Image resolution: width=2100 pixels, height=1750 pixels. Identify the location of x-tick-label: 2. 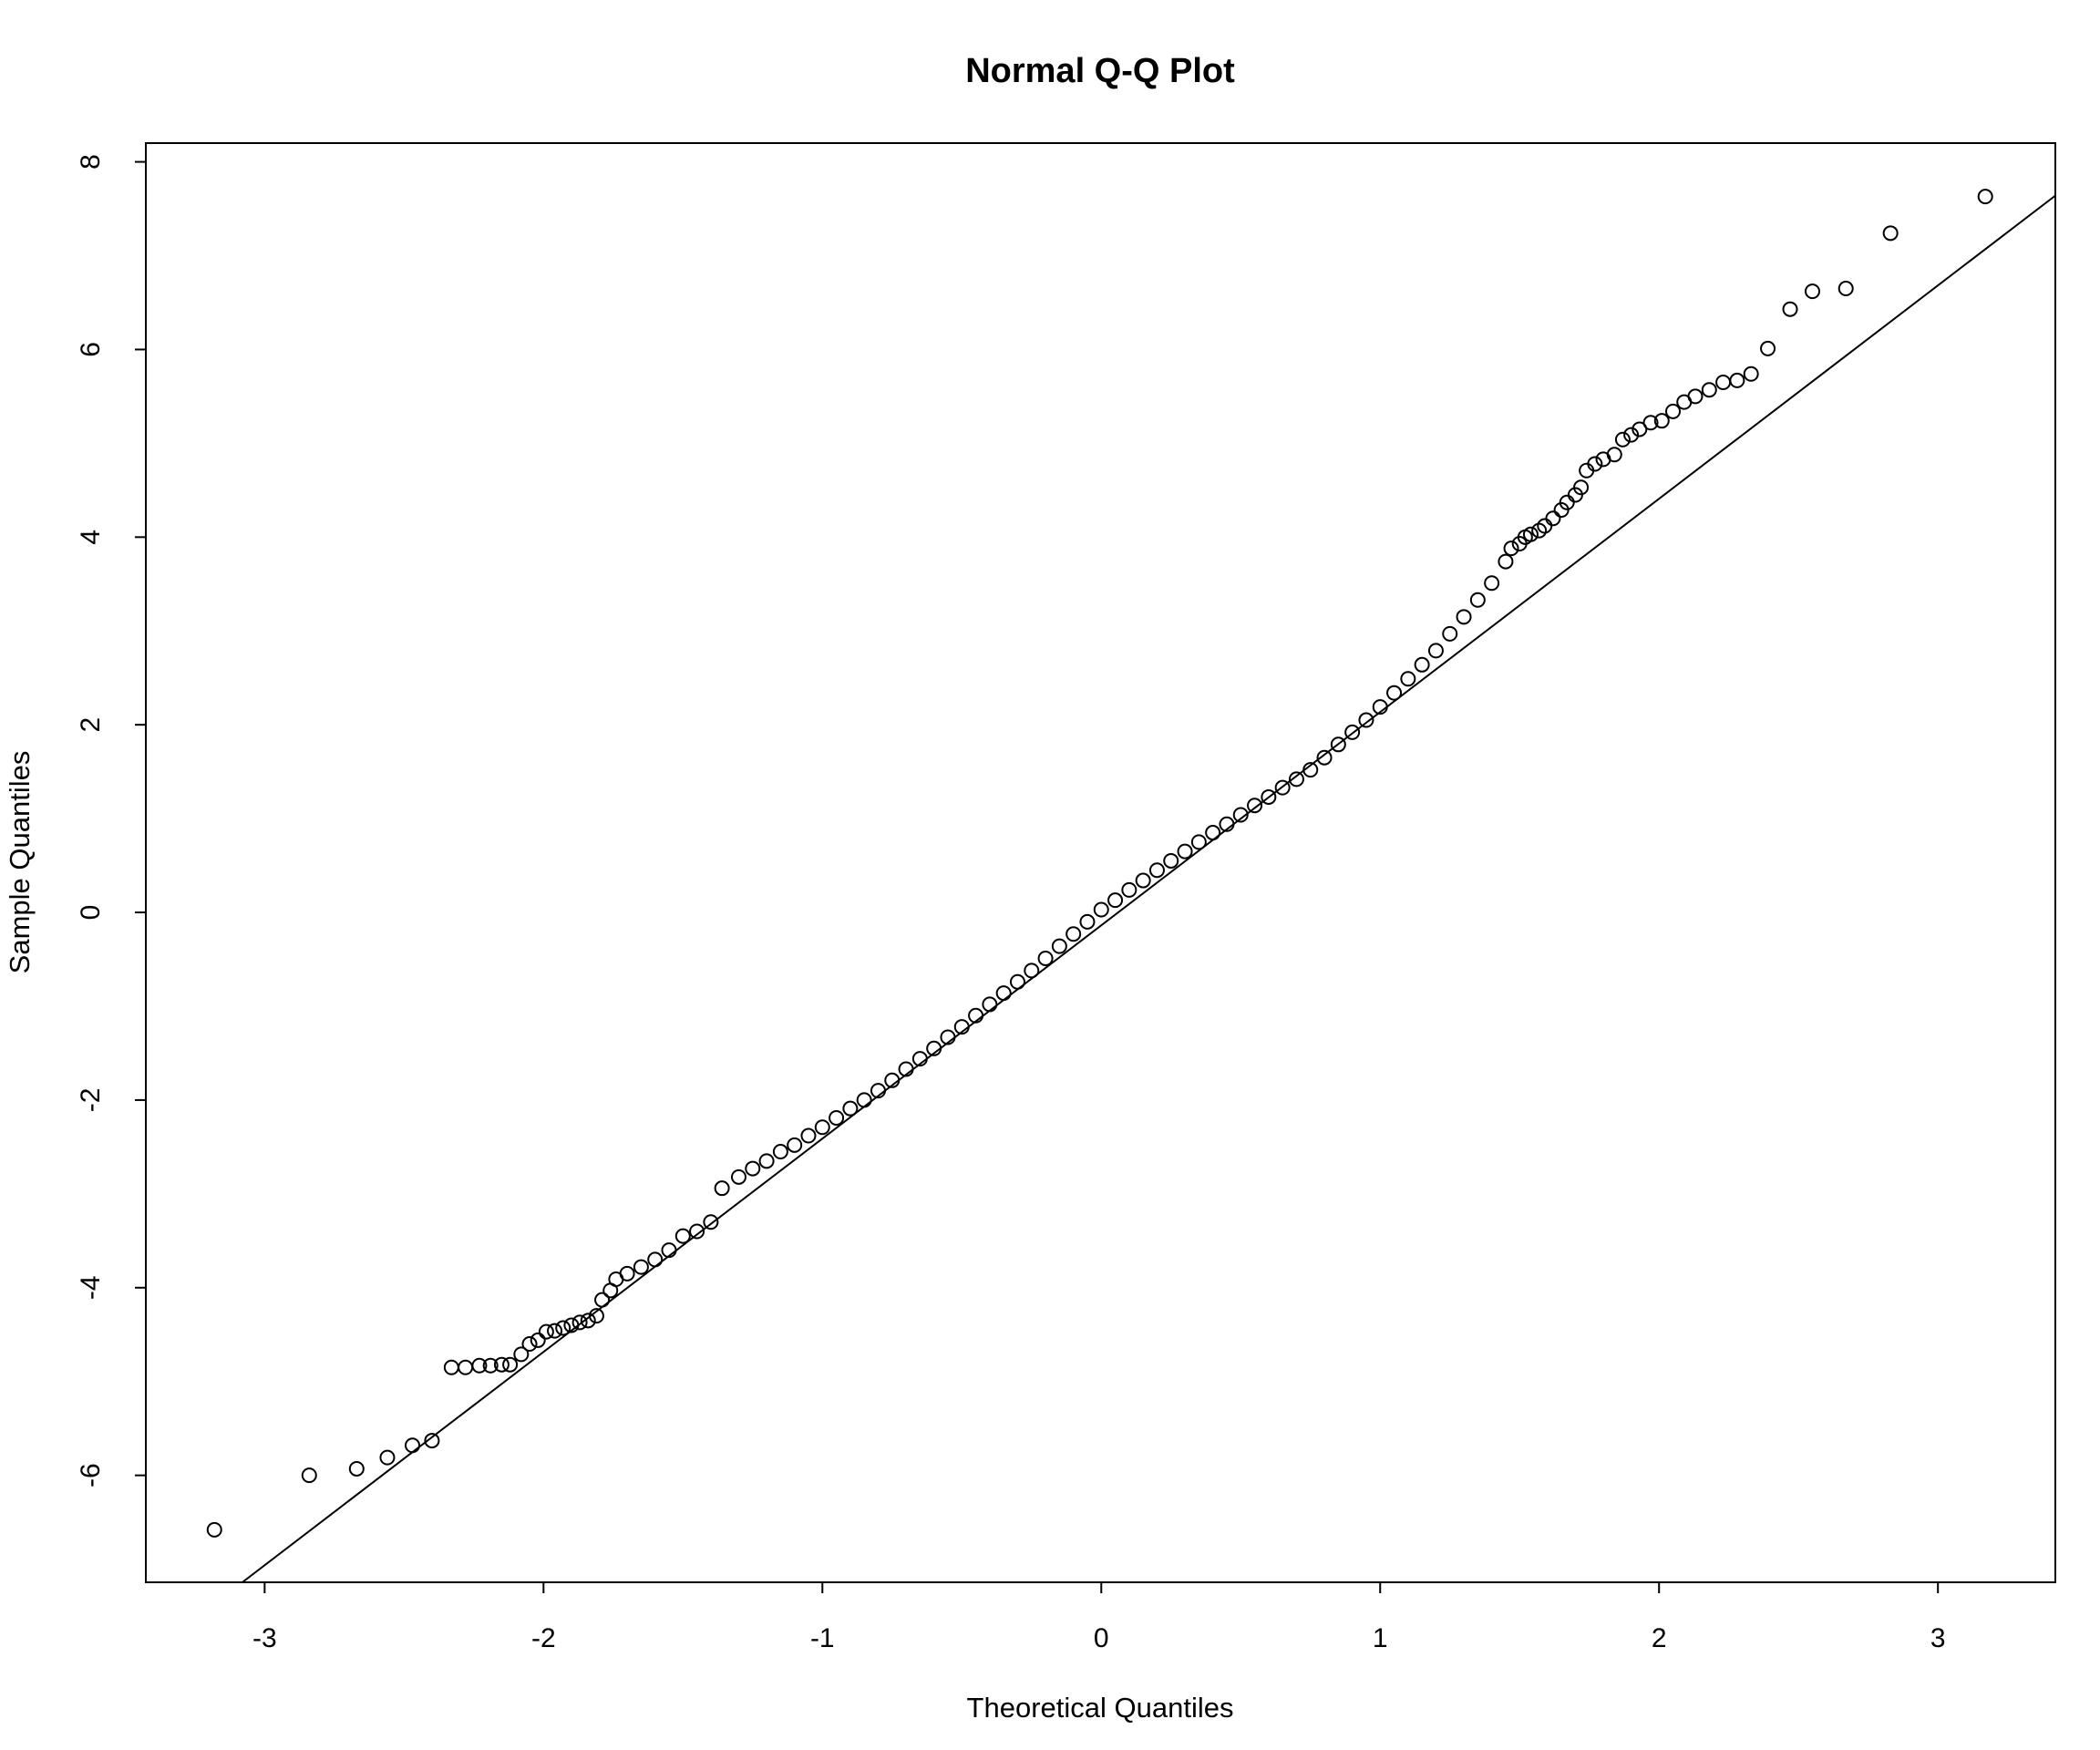
(1660, 1638).